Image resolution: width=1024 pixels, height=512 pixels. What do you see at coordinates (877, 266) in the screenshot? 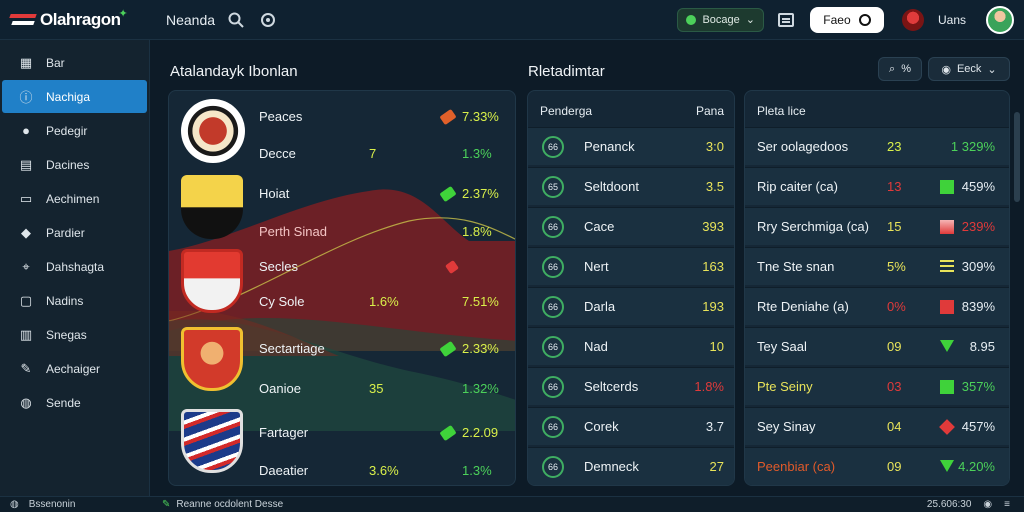
I see `table-row: Tne Ste snan 5% 309%` at bounding box center [877, 266].